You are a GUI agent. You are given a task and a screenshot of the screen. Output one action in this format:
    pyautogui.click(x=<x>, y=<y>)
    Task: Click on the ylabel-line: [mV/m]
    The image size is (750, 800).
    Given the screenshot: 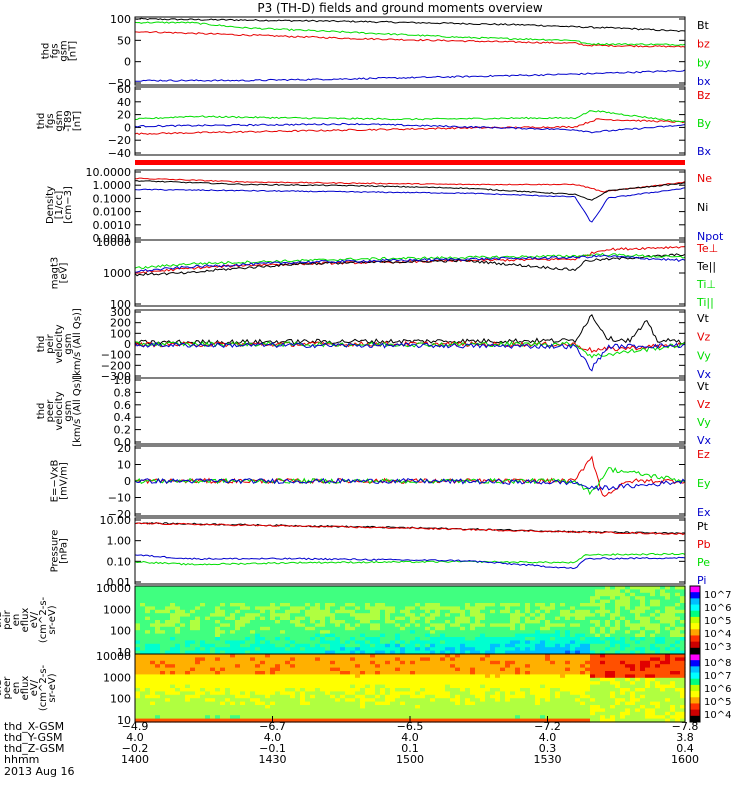 What is the action you would take?
    pyautogui.click(x=64, y=481)
    